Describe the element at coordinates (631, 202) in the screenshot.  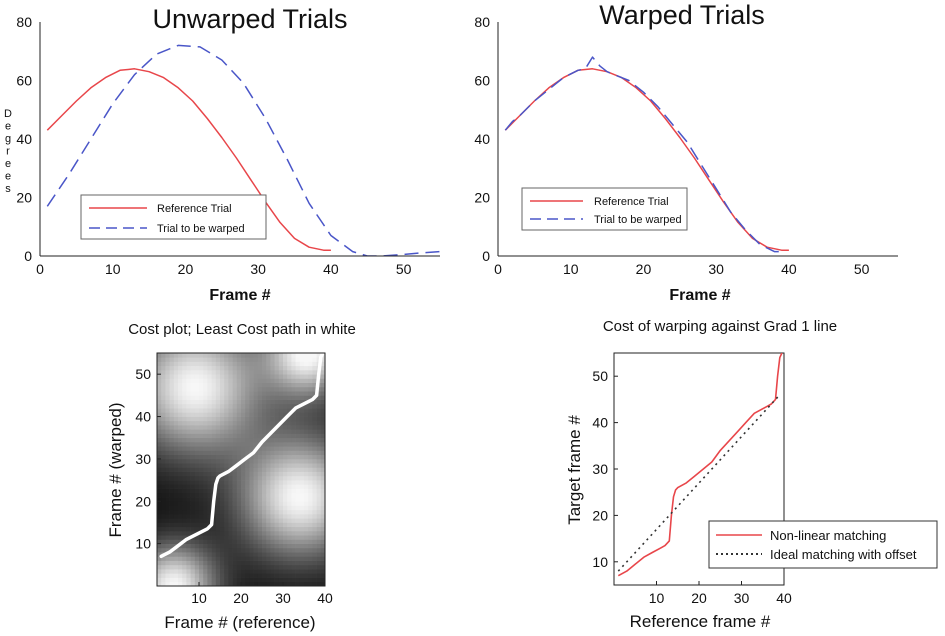
I see `warped-legend-ref-label: Reference Trial` at that location.